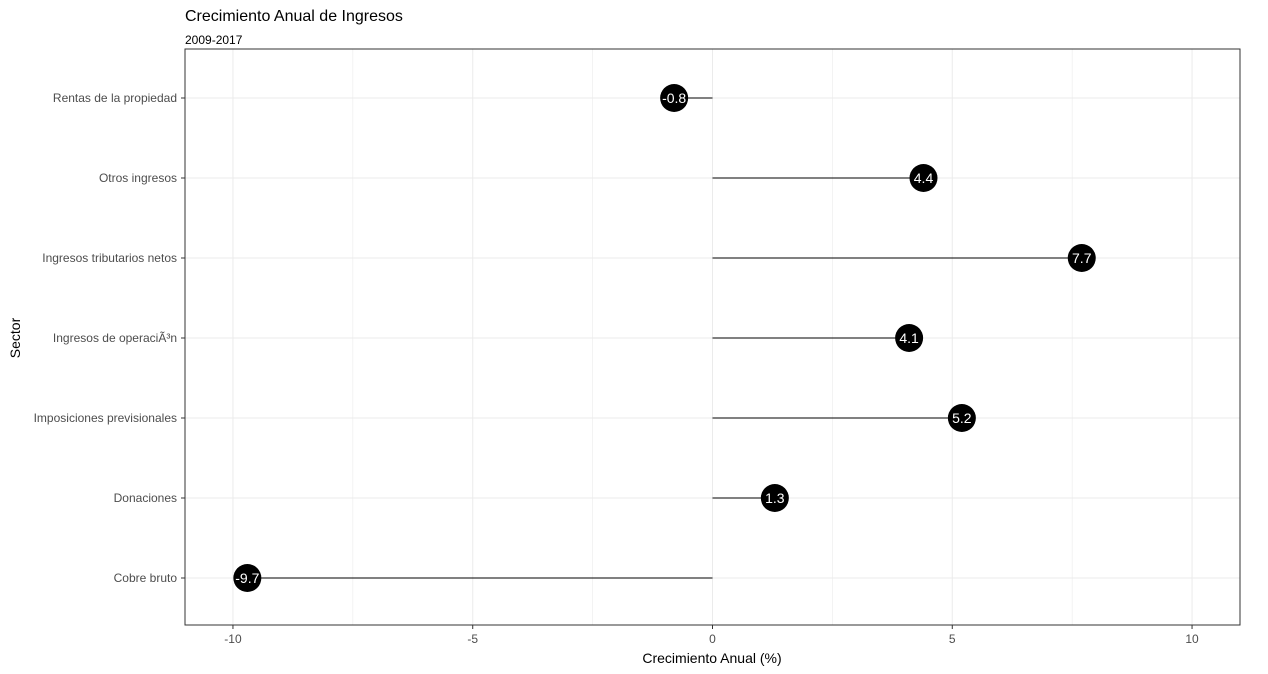 This screenshot has height=674, width=1268. What do you see at coordinates (109, 258) in the screenshot?
I see `y-tick-label: Ingresos tributarios netos` at bounding box center [109, 258].